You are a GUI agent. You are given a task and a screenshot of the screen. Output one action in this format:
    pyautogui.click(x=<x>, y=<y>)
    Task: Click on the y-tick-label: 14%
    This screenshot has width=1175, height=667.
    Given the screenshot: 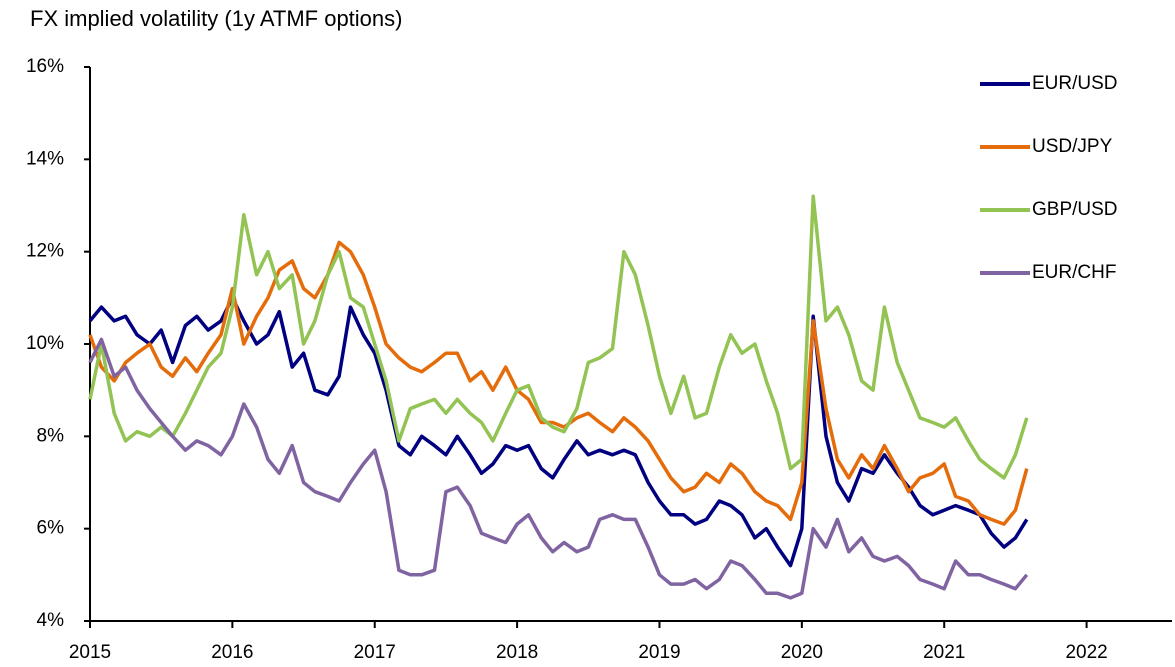 What is the action you would take?
    pyautogui.click(x=45, y=158)
    